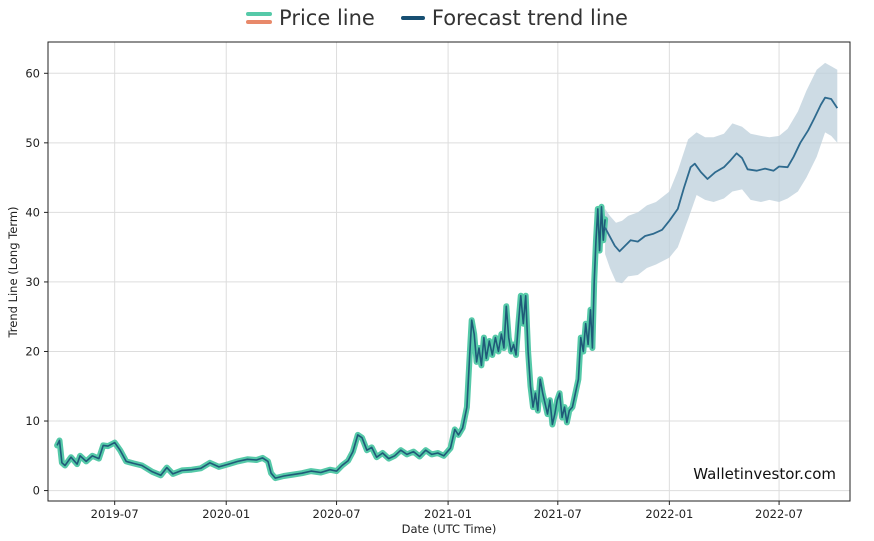 Image resolution: width=874 pixels, height=541 pixels. Describe the element at coordinates (412, 18) in the screenshot. I see `forecast-line-swatch-icon` at that location.